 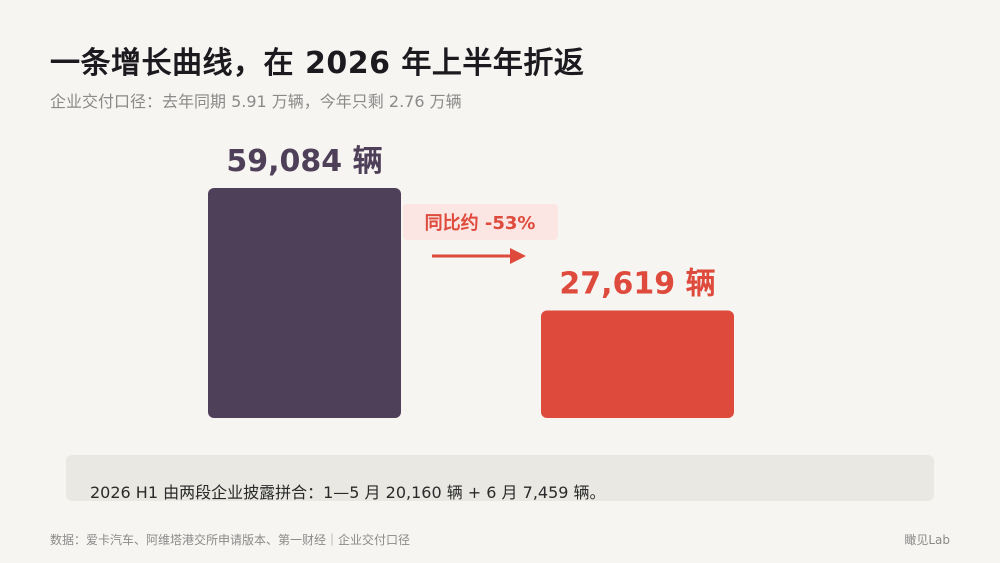 I want to click on arrow-head-icon, so click(x=518, y=256).